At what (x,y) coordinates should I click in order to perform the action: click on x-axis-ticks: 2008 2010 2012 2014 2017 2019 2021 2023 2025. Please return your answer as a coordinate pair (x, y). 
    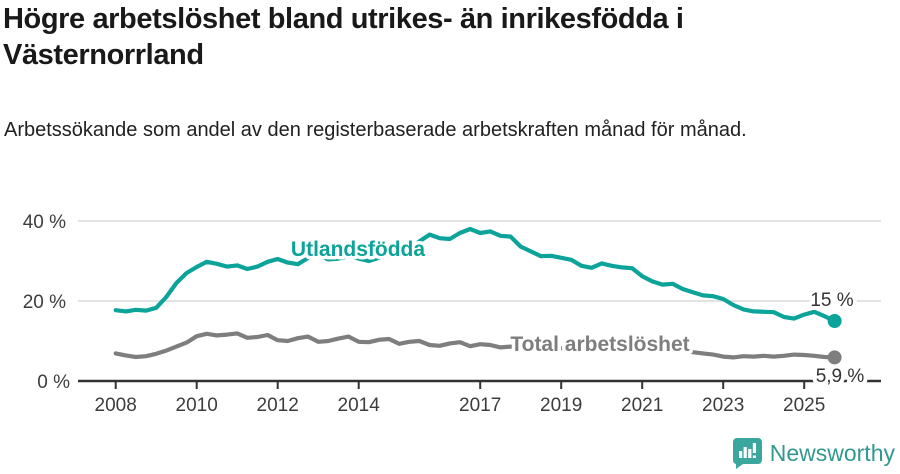
    Looking at the image, I should click on (460, 398).